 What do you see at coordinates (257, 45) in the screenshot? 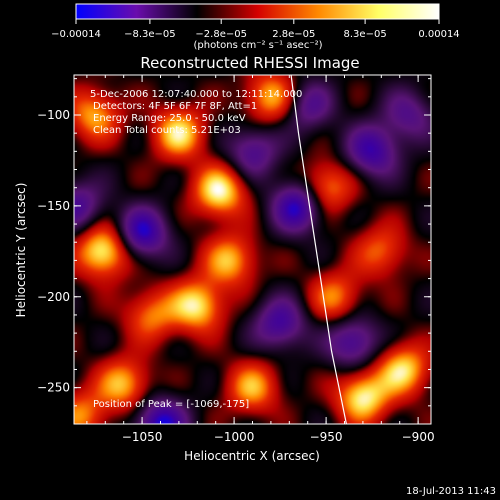
I see `colorbar-units: (photons cm⁻² s⁻¹ asec⁻²)` at bounding box center [257, 45].